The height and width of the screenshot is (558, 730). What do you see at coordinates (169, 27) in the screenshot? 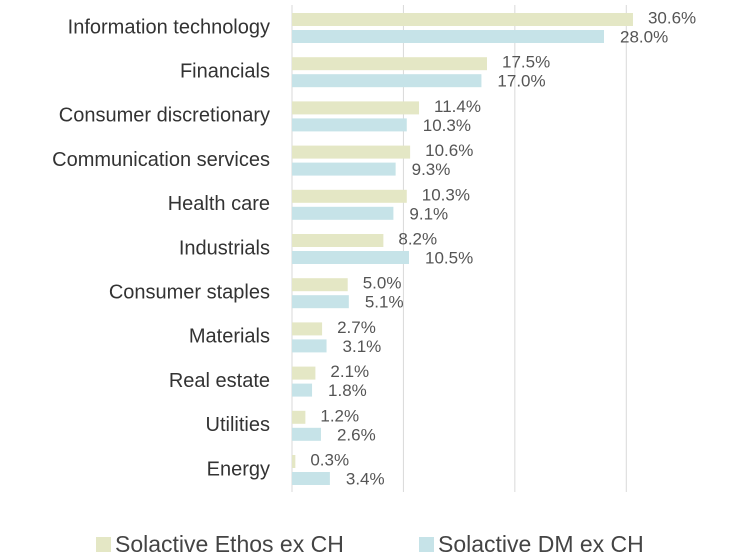
I see `category-label: Information technology` at bounding box center [169, 27].